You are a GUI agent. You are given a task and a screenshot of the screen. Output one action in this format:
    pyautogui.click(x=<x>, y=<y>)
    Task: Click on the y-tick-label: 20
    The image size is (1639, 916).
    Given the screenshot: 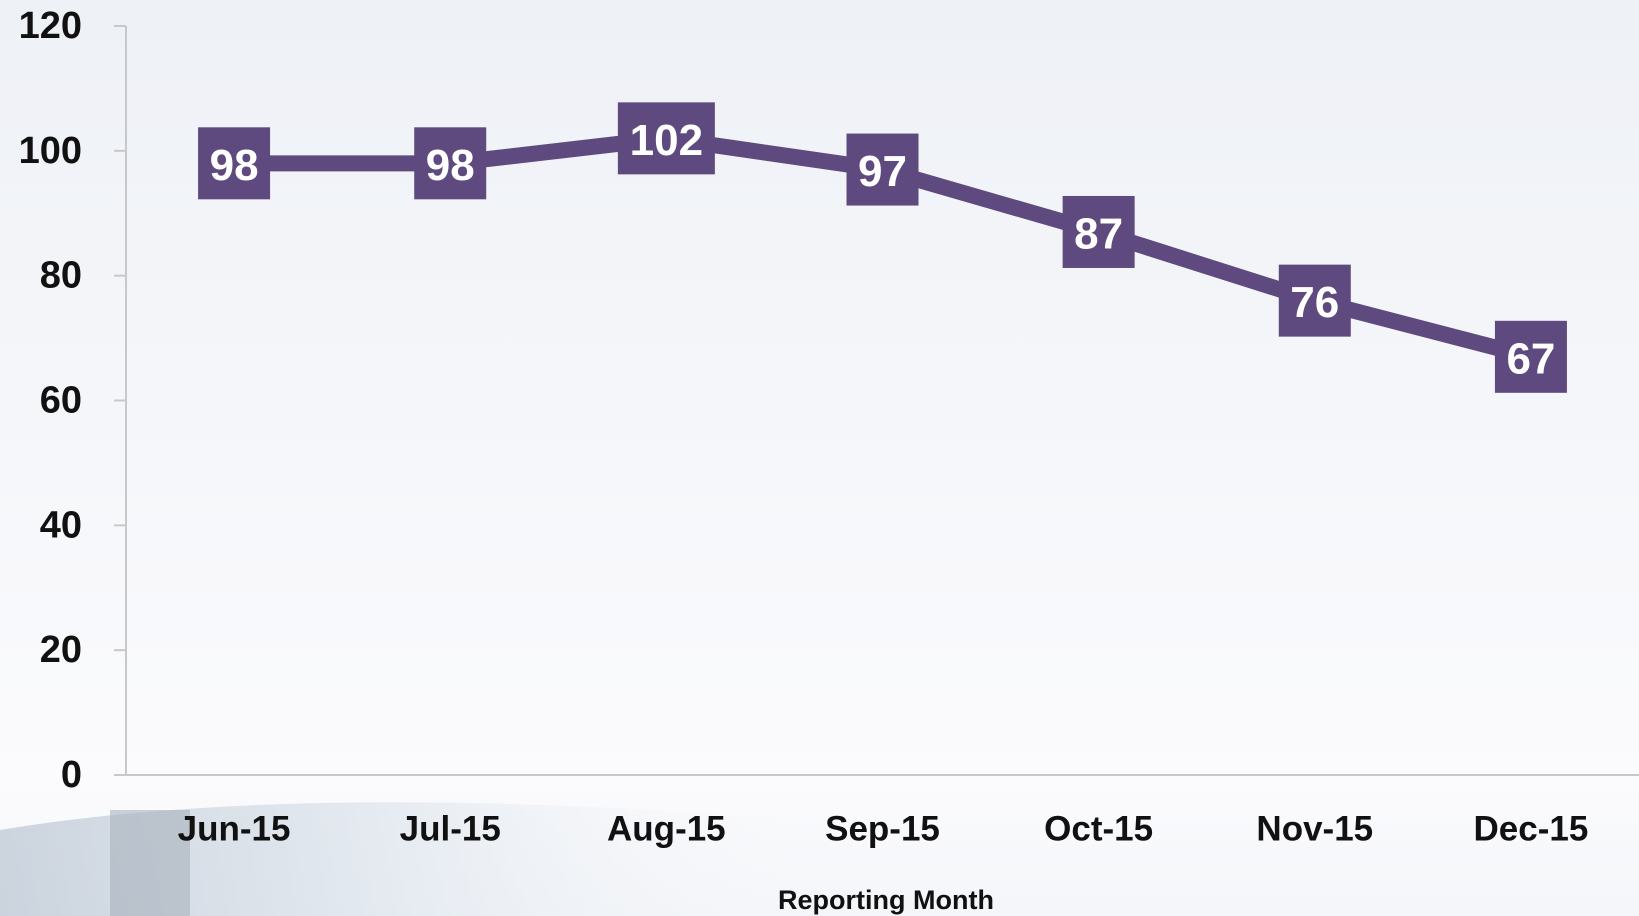 What is the action you would take?
    pyautogui.click(x=61, y=650)
    